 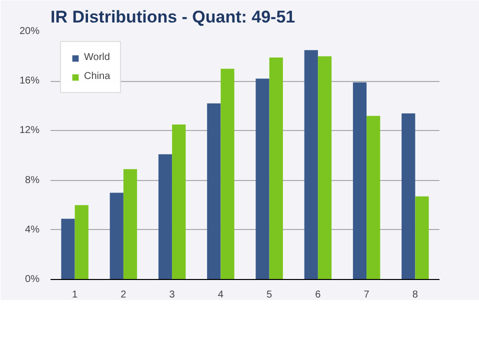 What do you see at coordinates (29, 31) in the screenshot?
I see `y-tick-label: 20%` at bounding box center [29, 31].